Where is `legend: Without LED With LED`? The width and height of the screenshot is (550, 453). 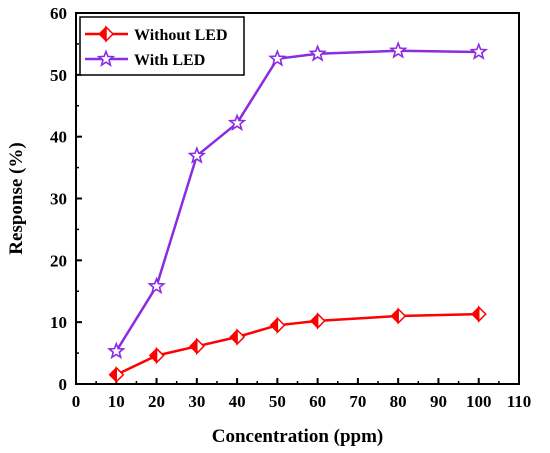 legend: Without LED With LED is located at coordinates (162, 46).